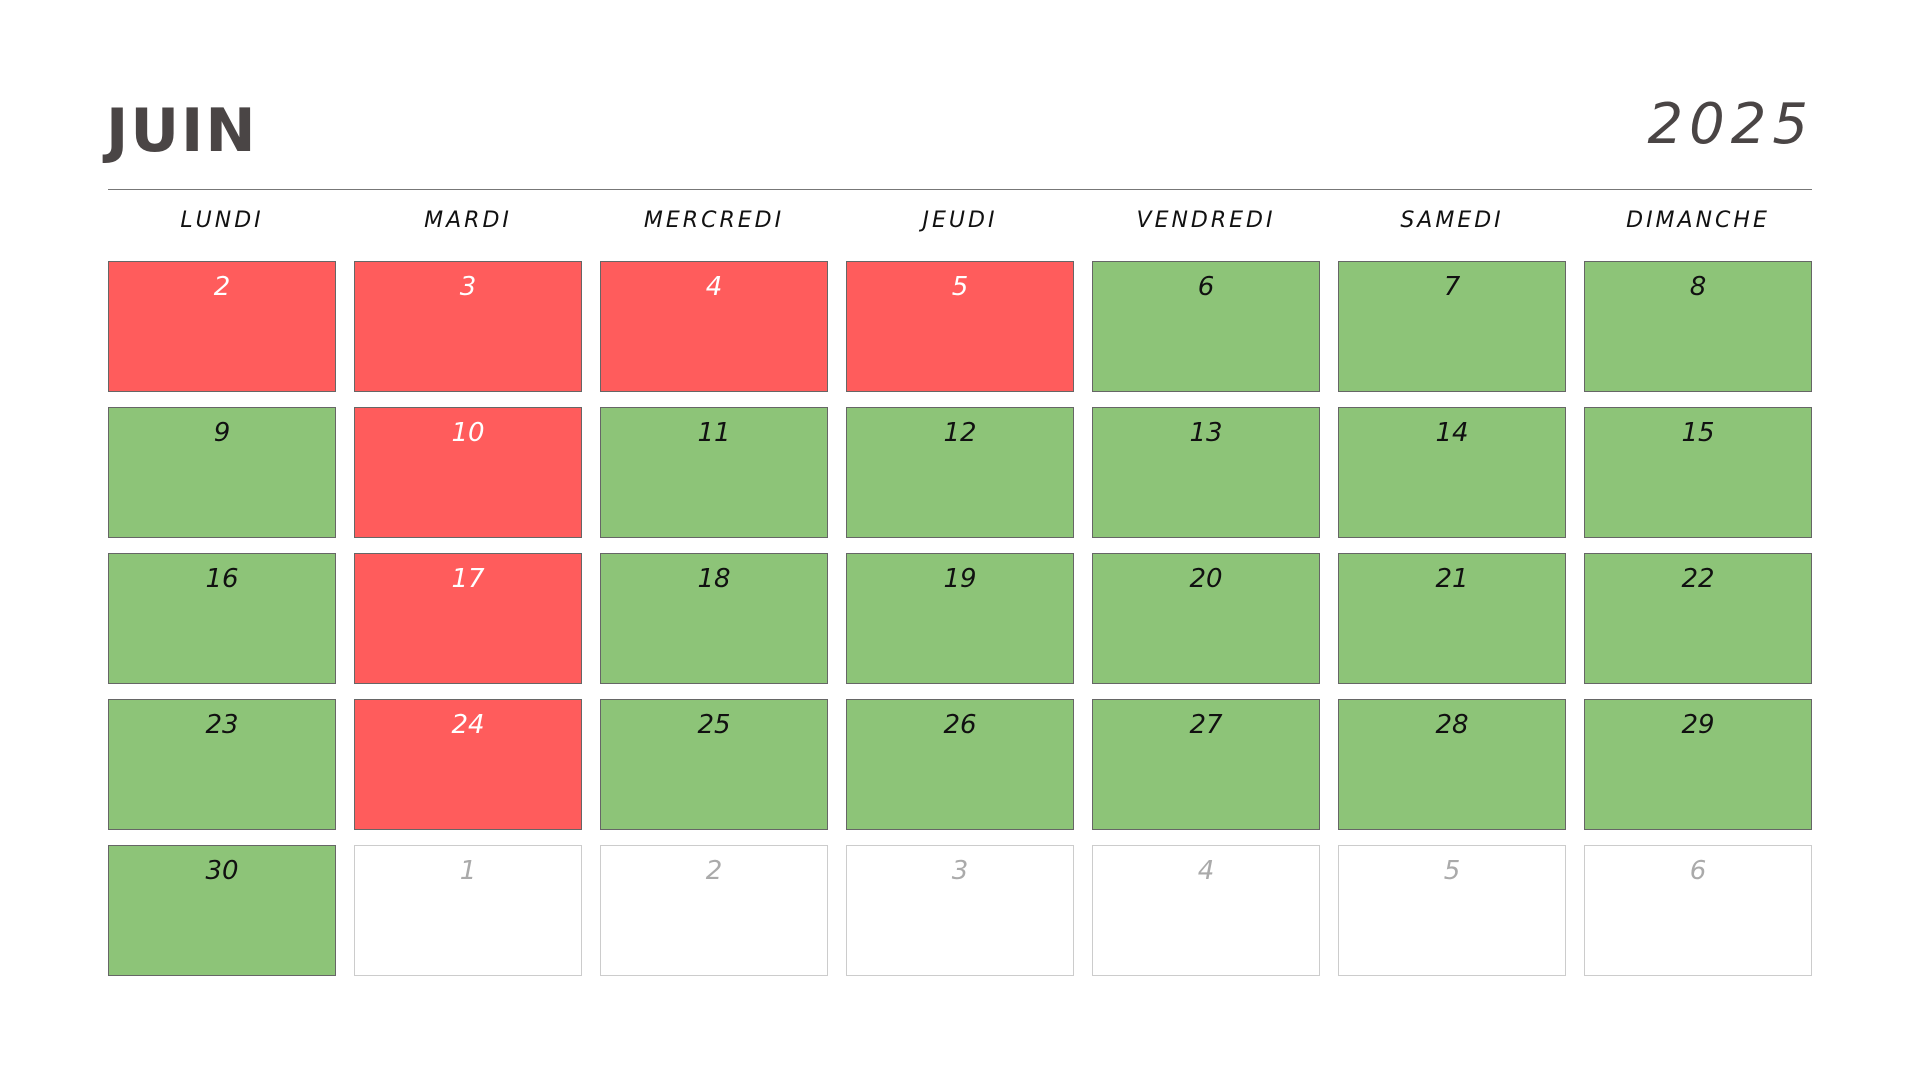 This screenshot has height=1080, width=1920. Describe the element at coordinates (182, 131) in the screenshot. I see `month-title: JUIN` at that location.